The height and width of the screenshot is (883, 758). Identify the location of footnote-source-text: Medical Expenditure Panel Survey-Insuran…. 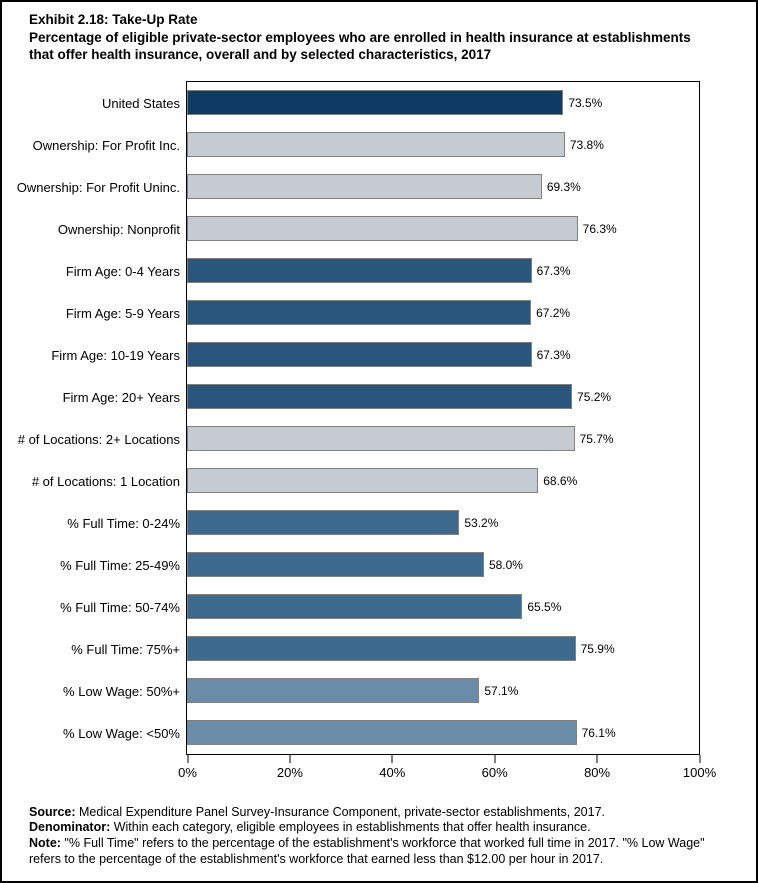
(340, 811).